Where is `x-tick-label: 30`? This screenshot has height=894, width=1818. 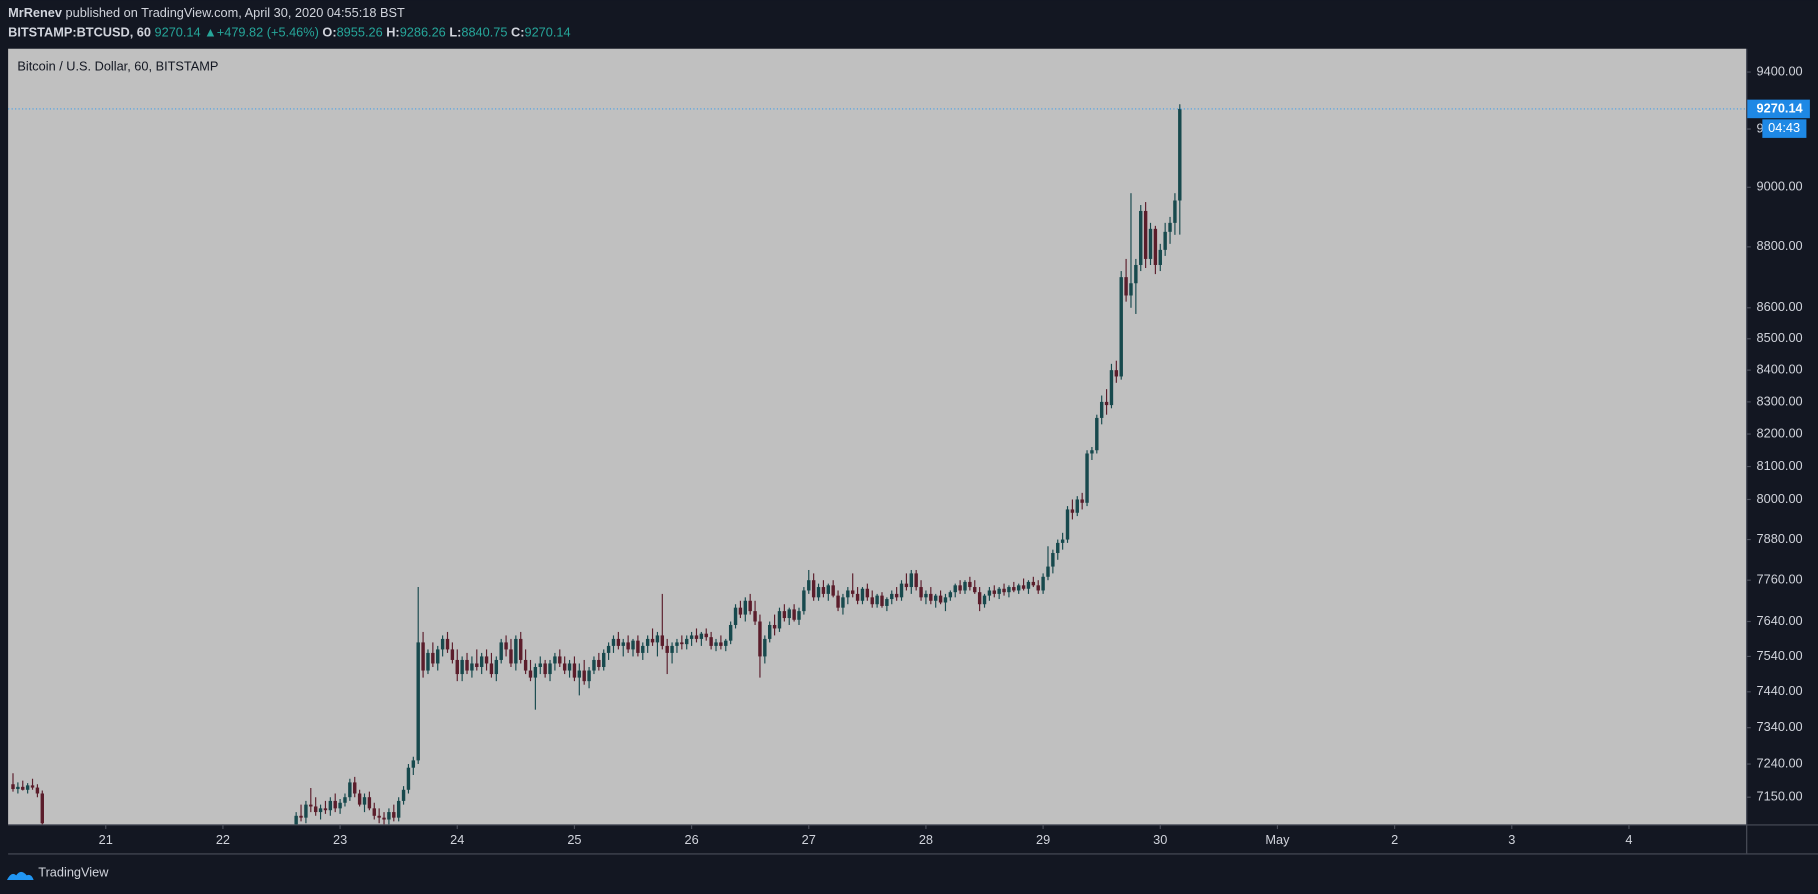 x-tick-label: 30 is located at coordinates (1160, 839).